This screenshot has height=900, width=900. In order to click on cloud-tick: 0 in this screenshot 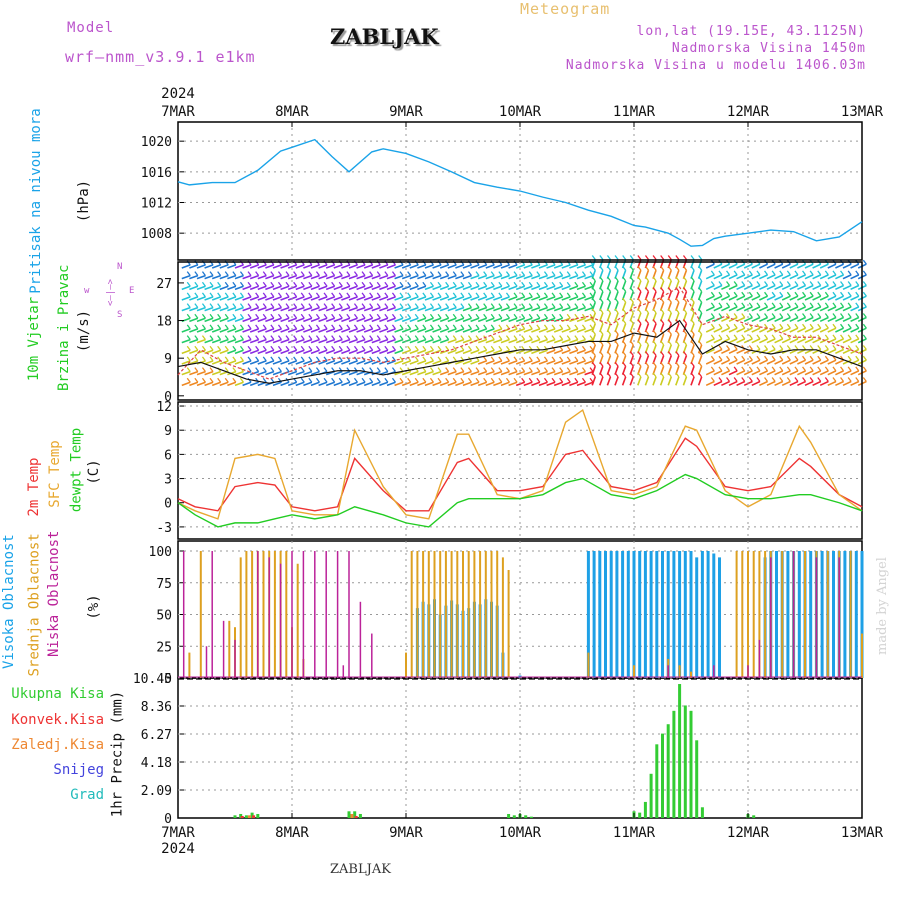, I will do `click(168, 679)`.